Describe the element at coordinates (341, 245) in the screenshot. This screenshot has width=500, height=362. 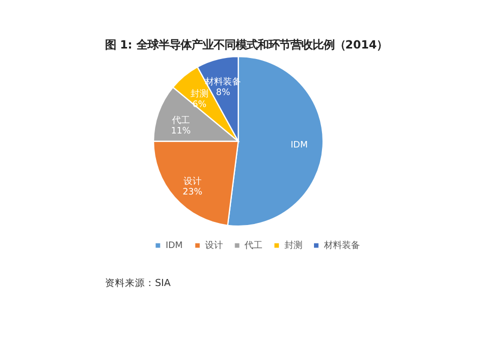
I see `legend-label: 材料装备` at that location.